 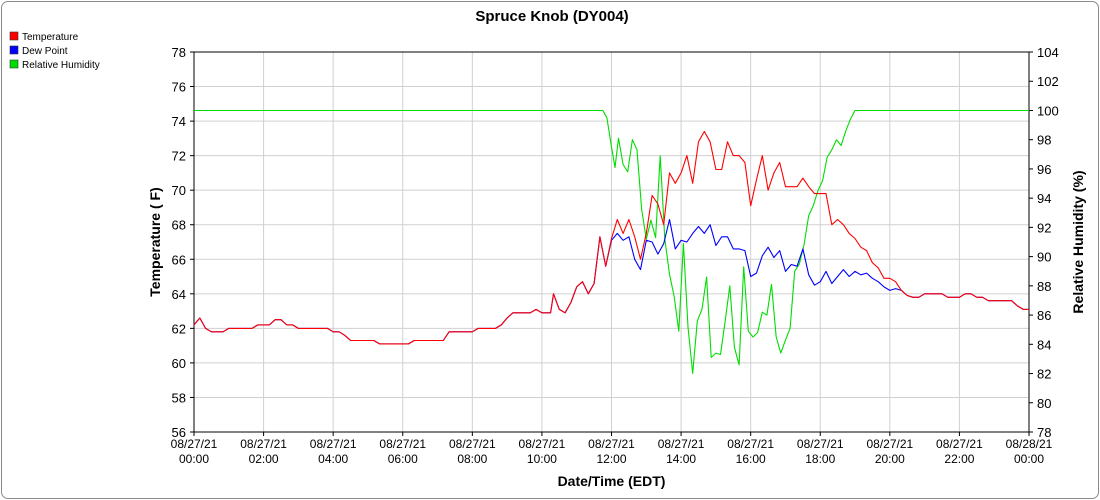 I want to click on y2-tick-label: 78, so click(x=1044, y=432).